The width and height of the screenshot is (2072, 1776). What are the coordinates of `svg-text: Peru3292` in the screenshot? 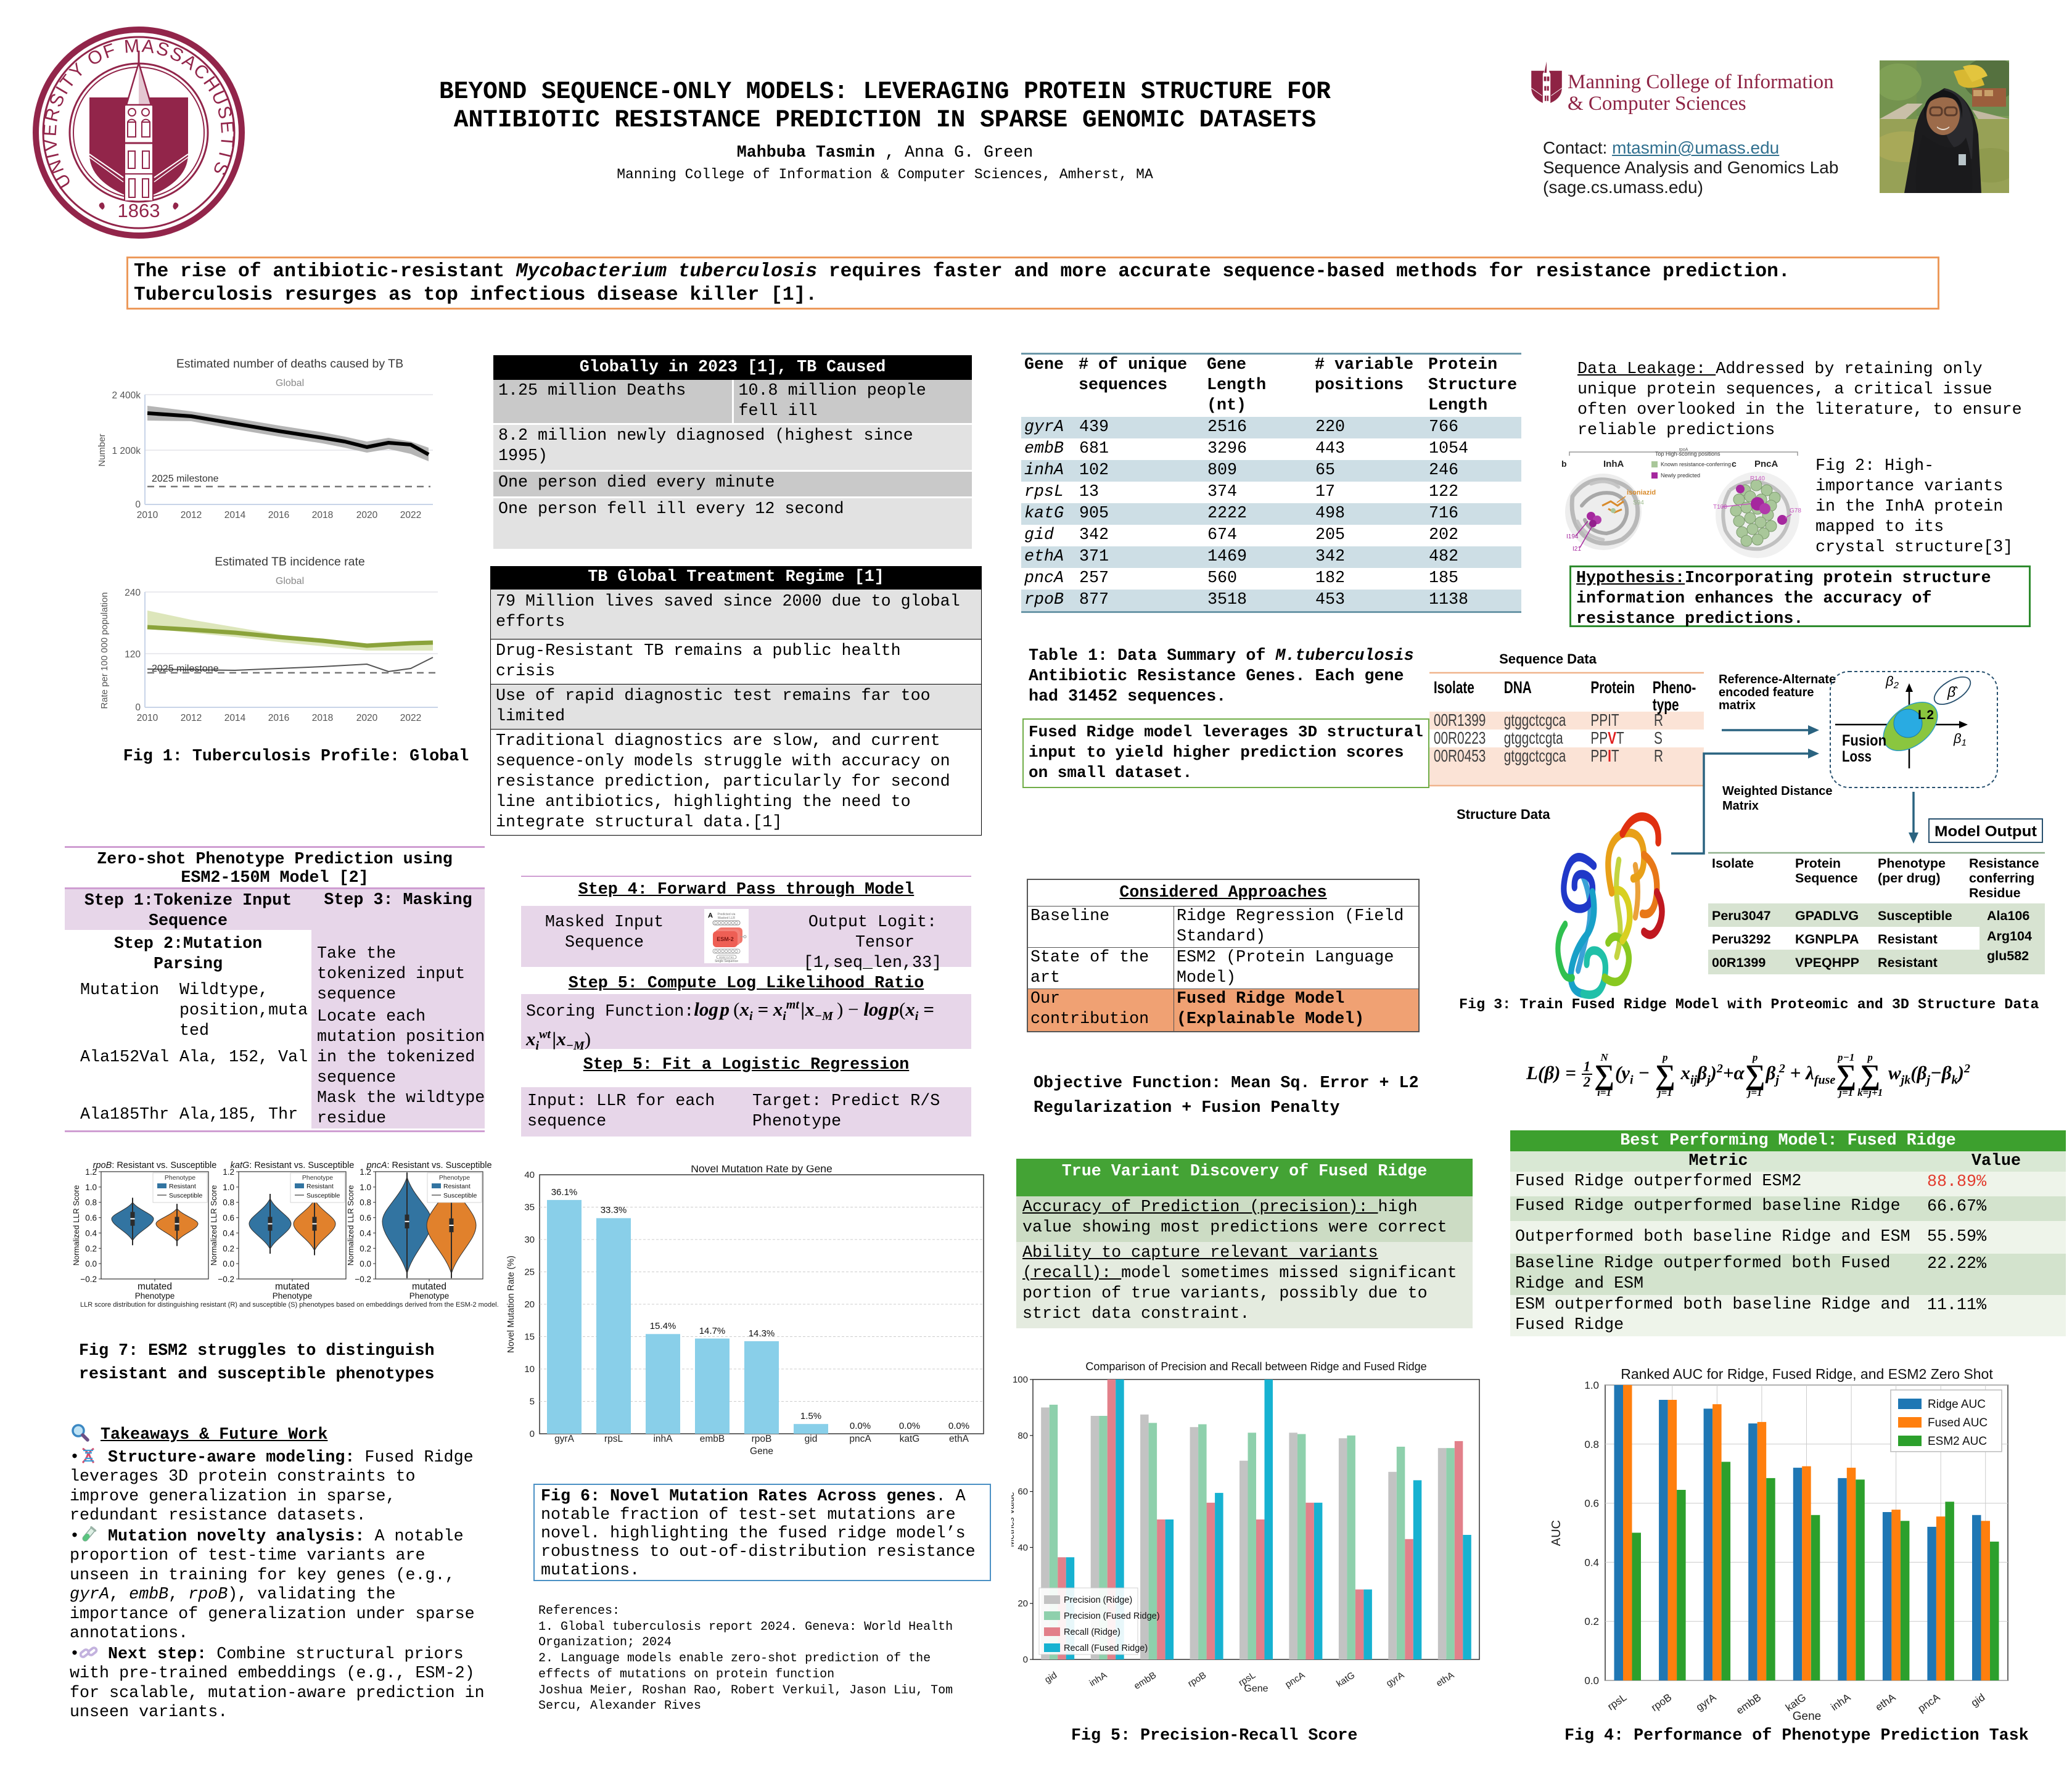 It's located at (1742, 940).